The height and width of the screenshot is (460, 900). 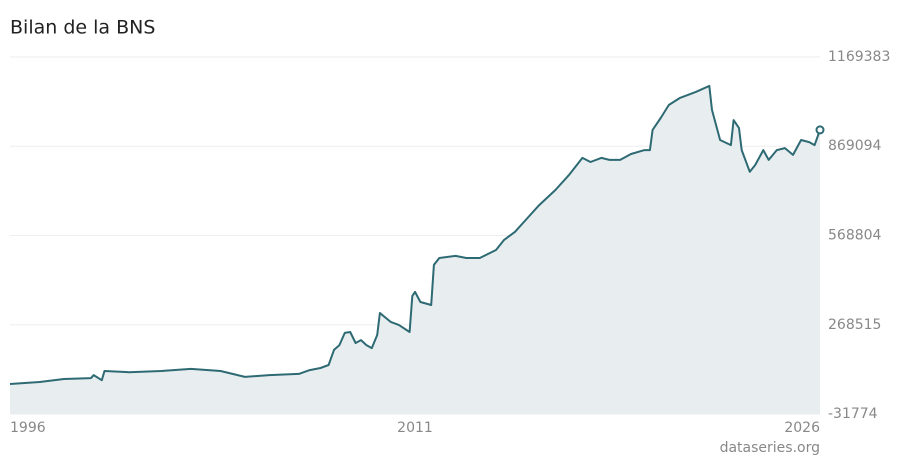 I want to click on y-tick-label: 869094, so click(x=855, y=146).